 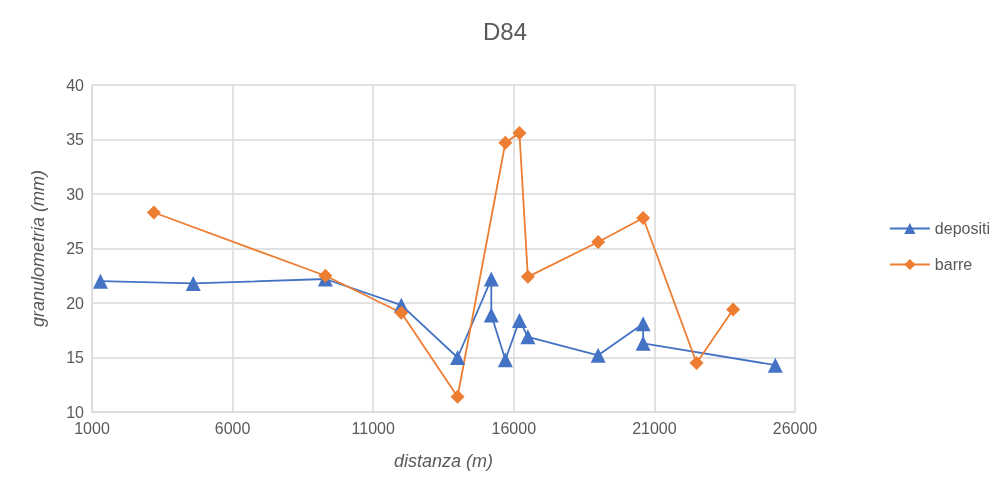 What do you see at coordinates (505, 31) in the screenshot?
I see `chart-title: D84` at bounding box center [505, 31].